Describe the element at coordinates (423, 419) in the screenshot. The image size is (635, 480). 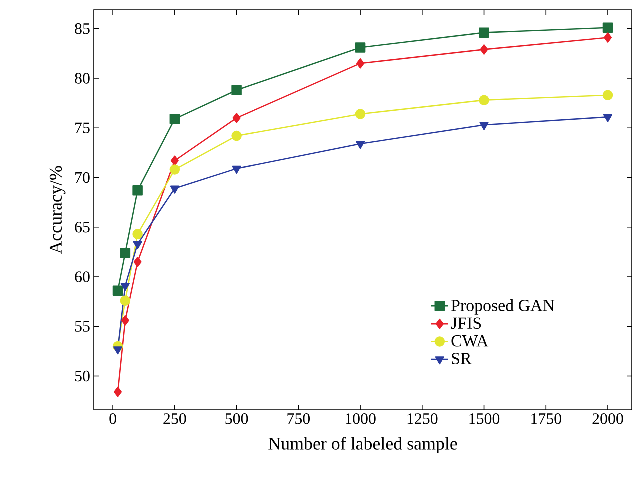
I see `x-tick-label: 1250` at that location.